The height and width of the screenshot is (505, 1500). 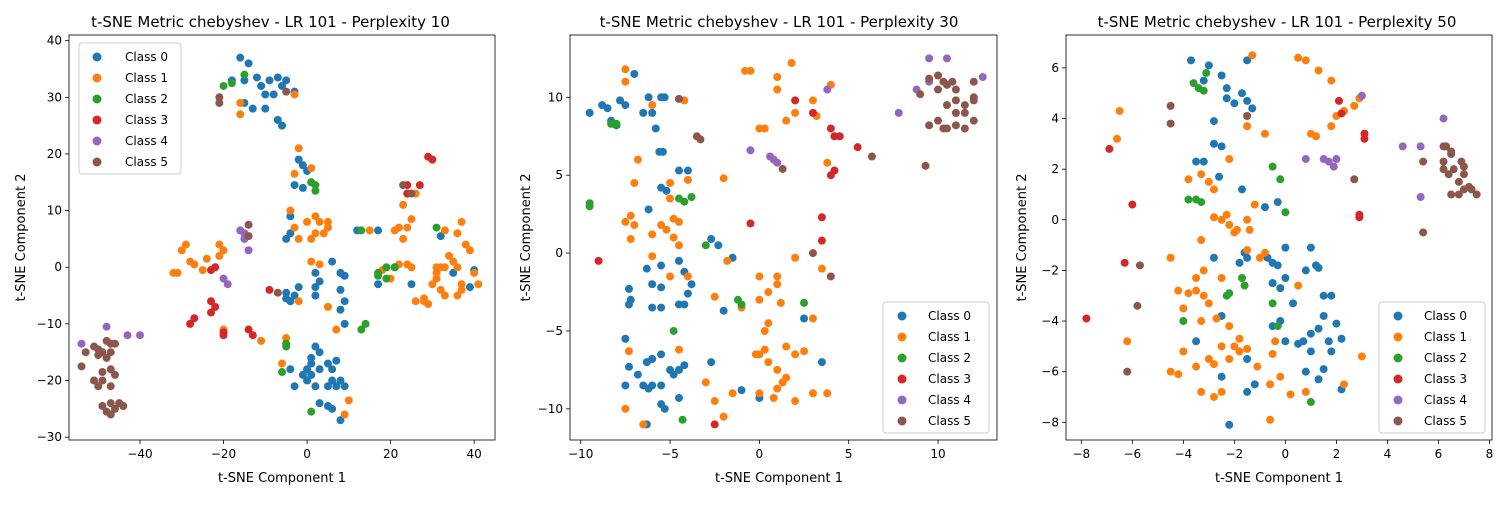 I want to click on subplot-2-x-tick-label: −5, so click(x=670, y=454).